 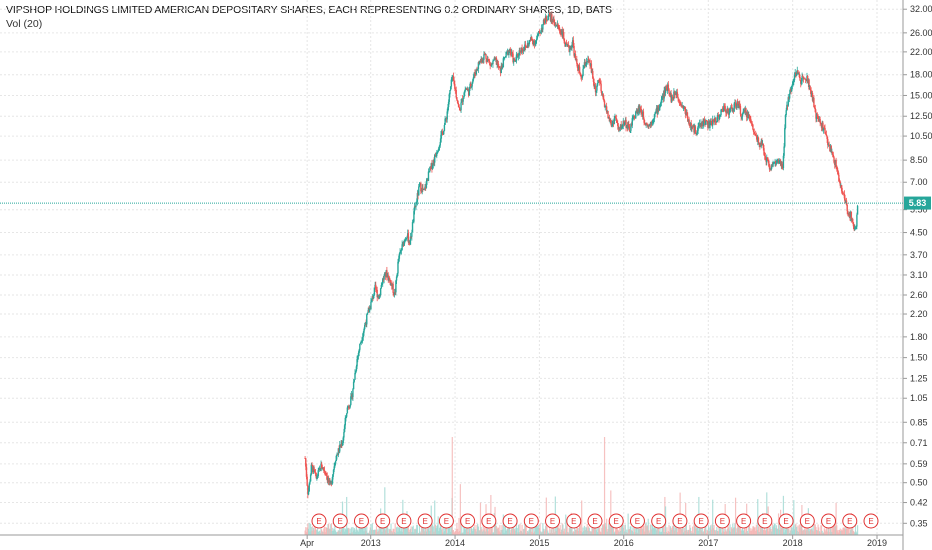 What do you see at coordinates (307, 543) in the screenshot?
I see `time-tick-label: Apr` at bounding box center [307, 543].